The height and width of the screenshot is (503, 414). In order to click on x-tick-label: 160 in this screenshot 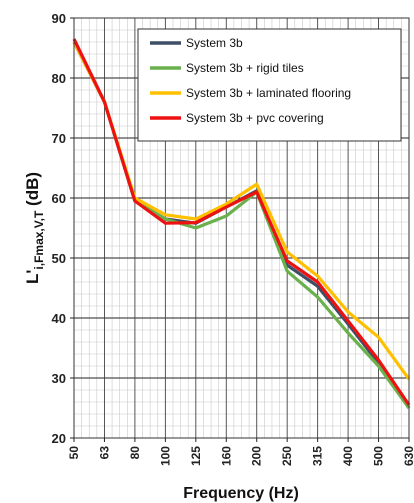, I will do `click(226, 456)`.